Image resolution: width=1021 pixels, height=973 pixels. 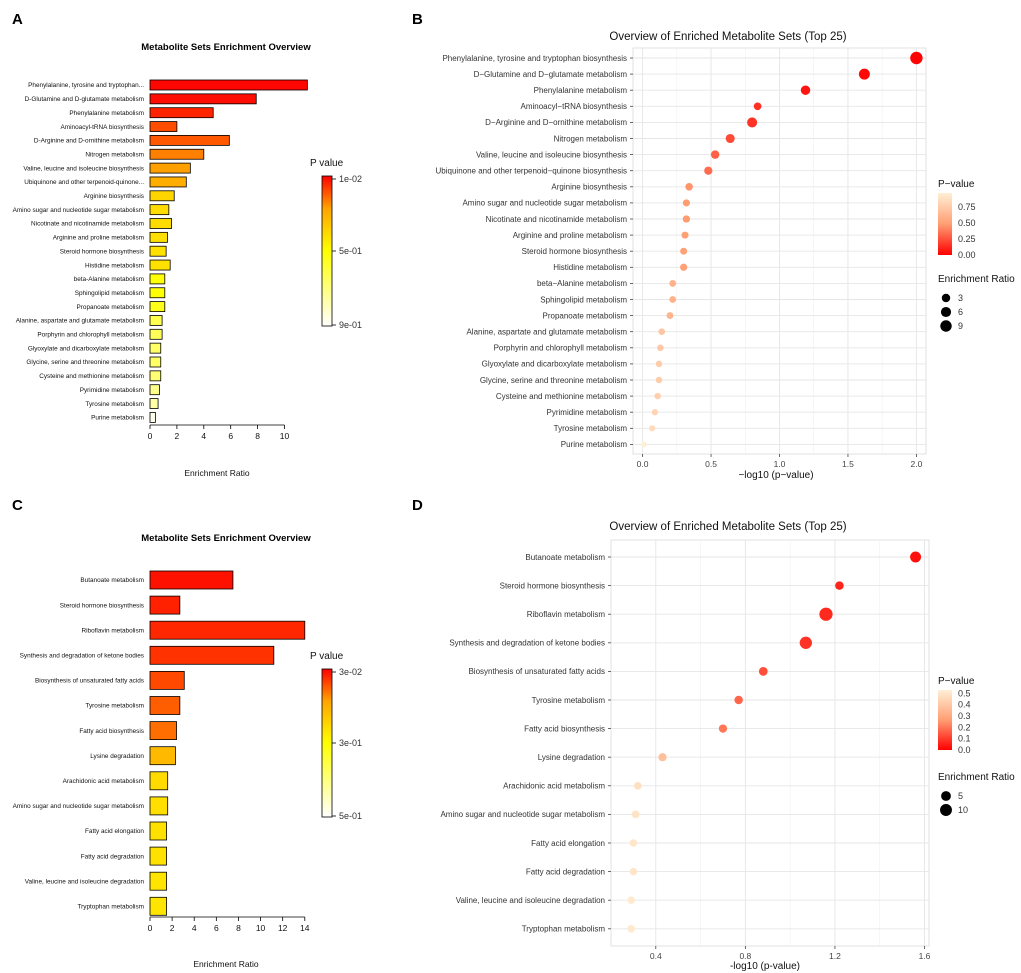 I want to click on category-label: D-Glutamine and D-glutamate metabolism, so click(x=84, y=99).